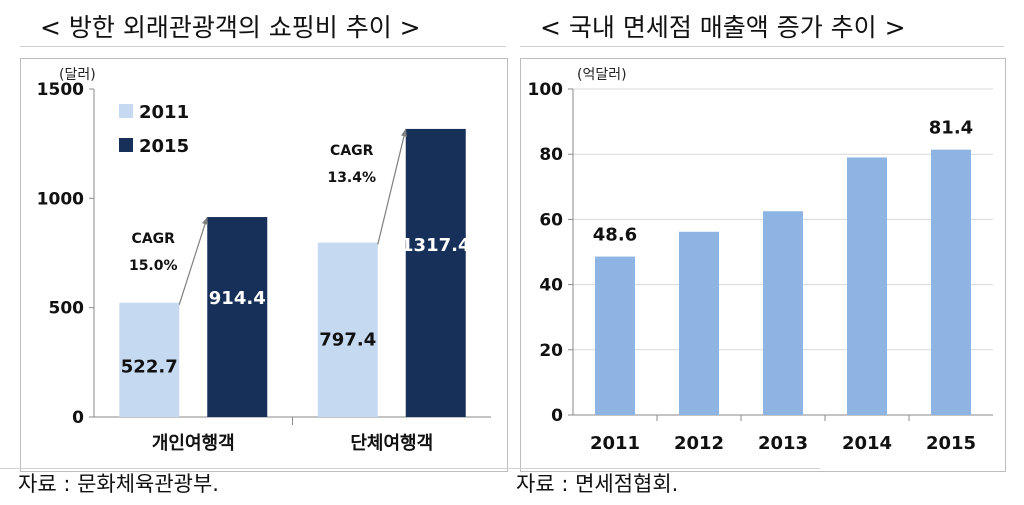  I want to click on bar-2015, so click(951, 282).